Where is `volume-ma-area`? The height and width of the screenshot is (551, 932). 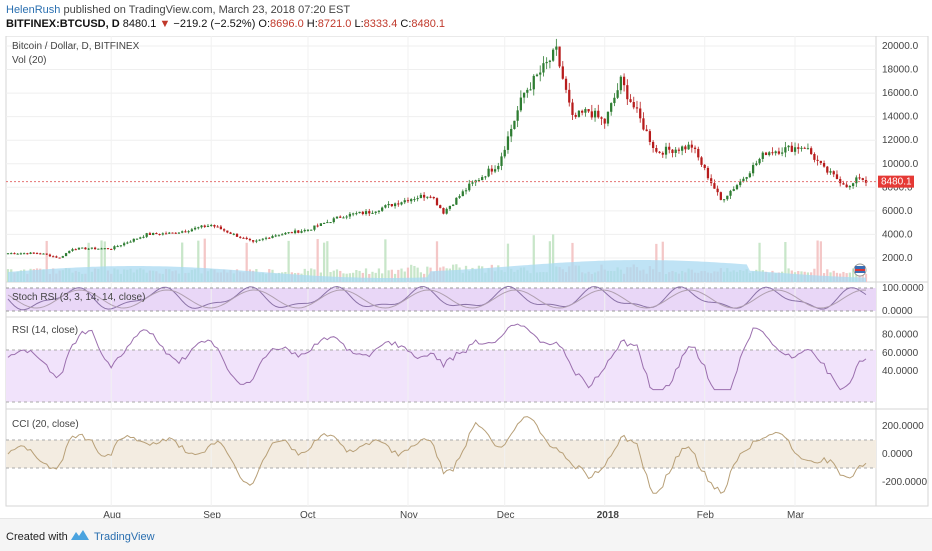
volume-ma-area is located at coordinates (437, 271).